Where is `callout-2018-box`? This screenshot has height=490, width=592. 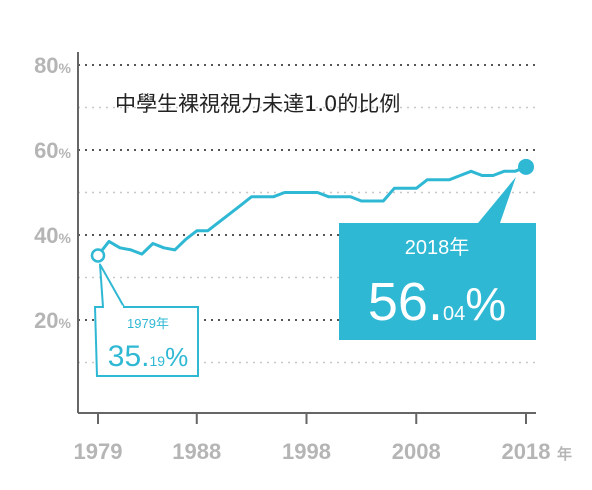 callout-2018-box is located at coordinates (437, 258).